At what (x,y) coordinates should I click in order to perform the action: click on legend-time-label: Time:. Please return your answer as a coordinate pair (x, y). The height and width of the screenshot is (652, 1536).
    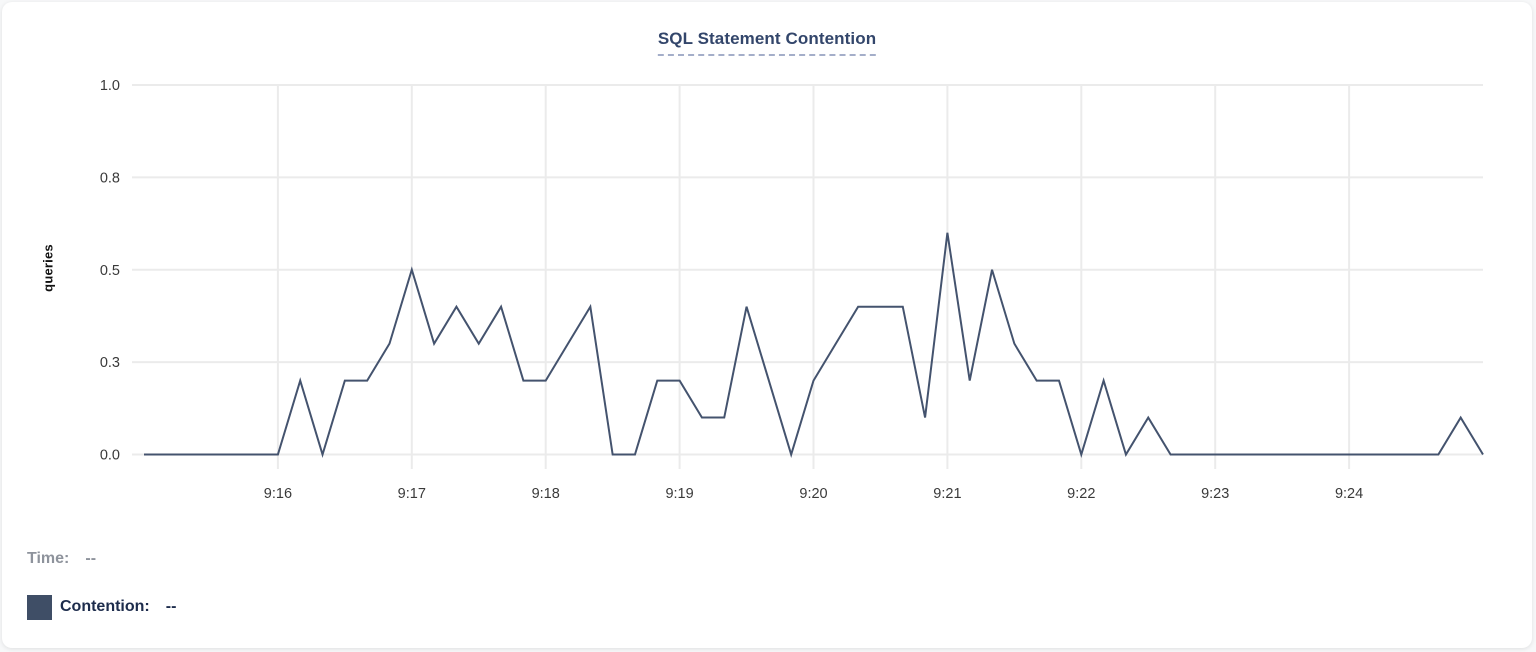
    Looking at the image, I should click on (48, 558).